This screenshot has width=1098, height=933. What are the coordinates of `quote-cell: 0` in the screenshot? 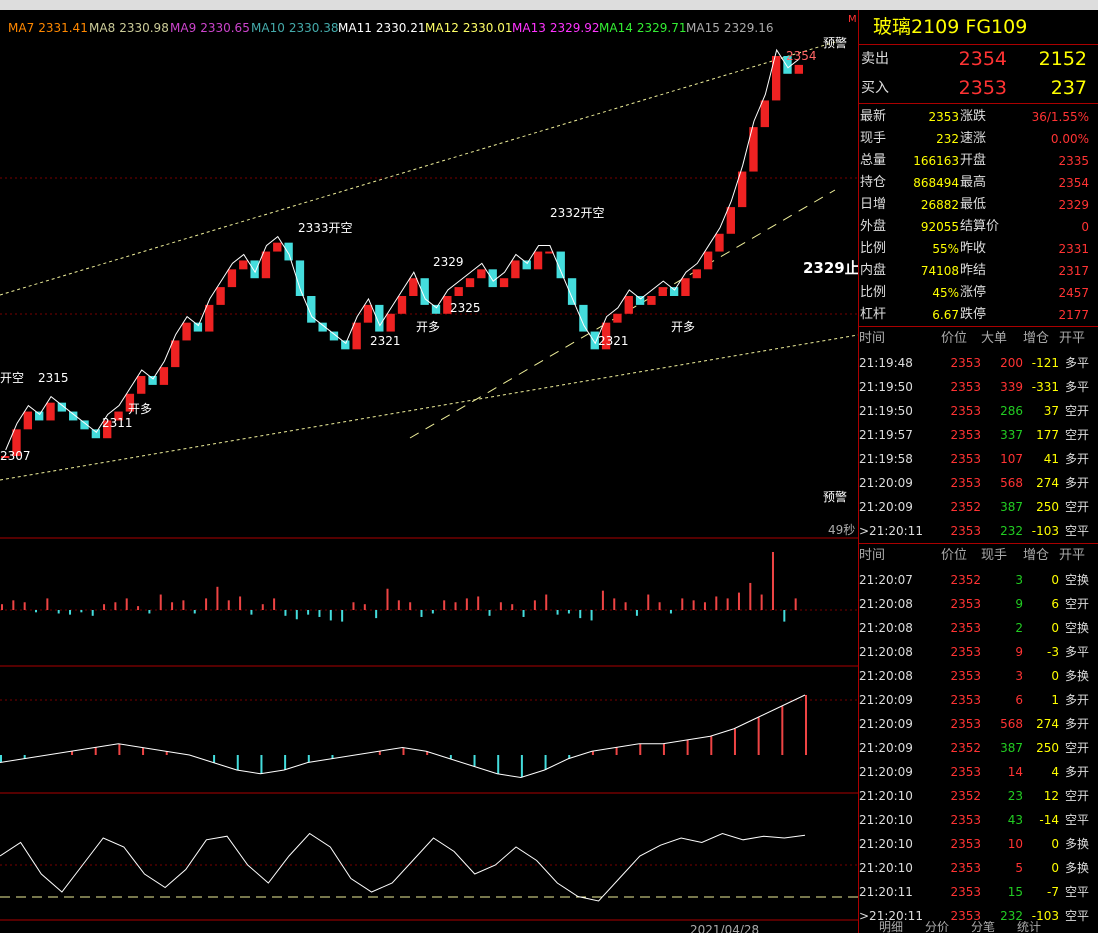 It's located at (1085, 227).